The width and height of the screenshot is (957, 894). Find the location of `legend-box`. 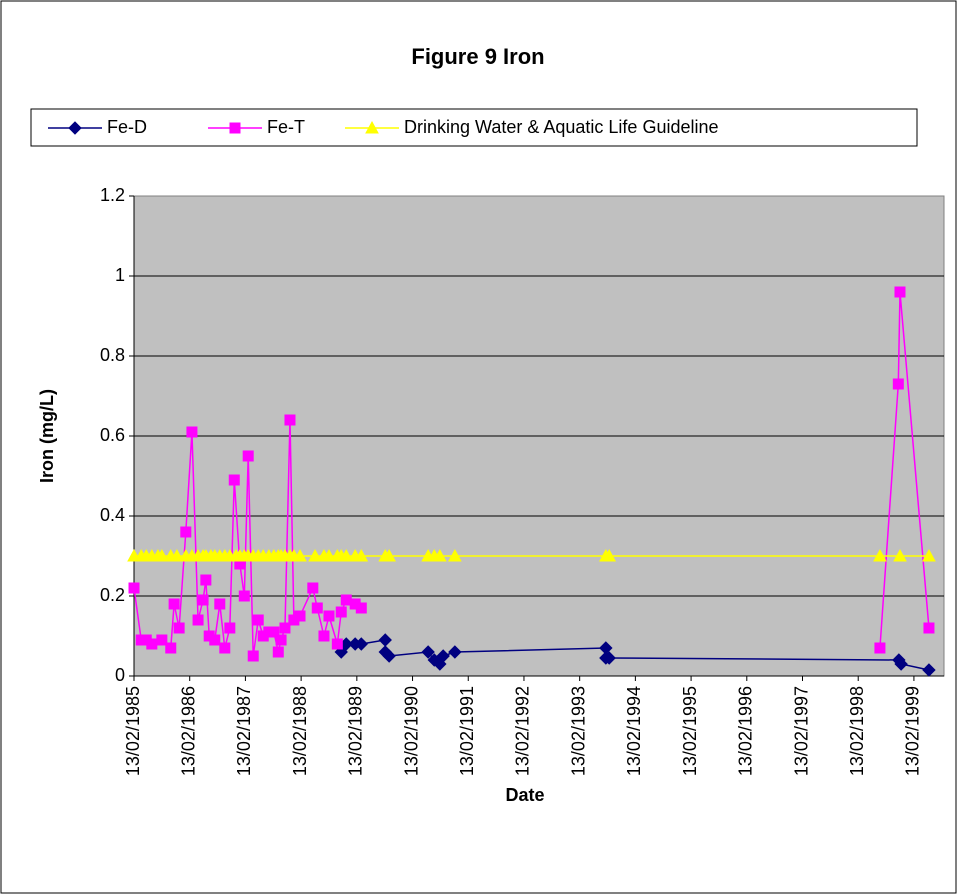

legend-box is located at coordinates (474, 127).